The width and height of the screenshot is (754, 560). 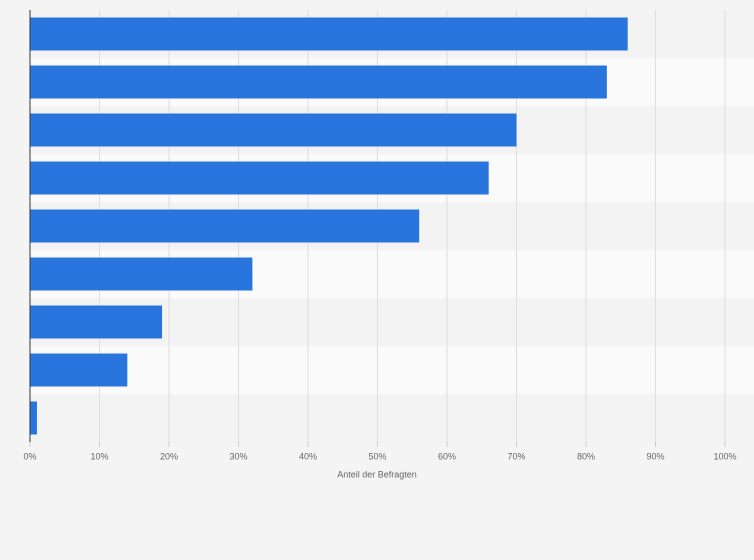 I want to click on x-tick-label: 30%, so click(x=238, y=456).